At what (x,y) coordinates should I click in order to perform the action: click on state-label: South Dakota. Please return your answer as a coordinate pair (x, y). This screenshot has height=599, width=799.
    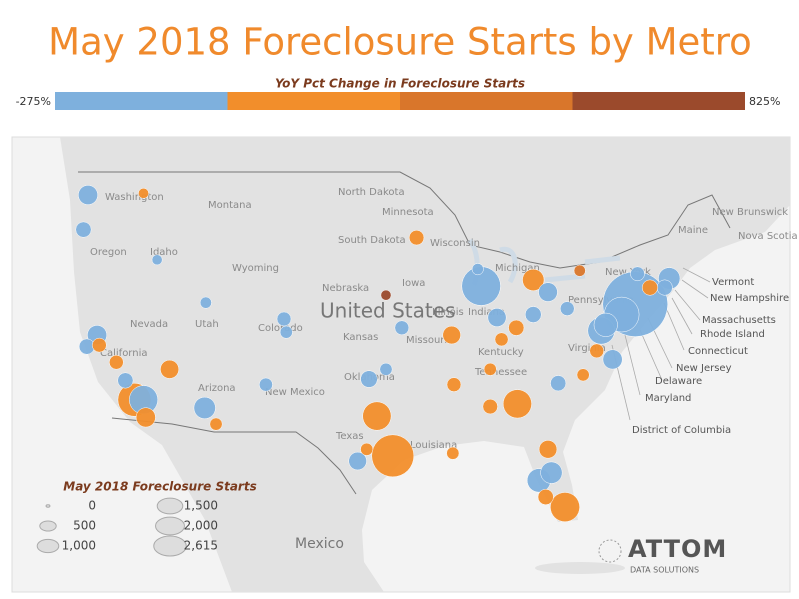
    Looking at the image, I should click on (372, 240).